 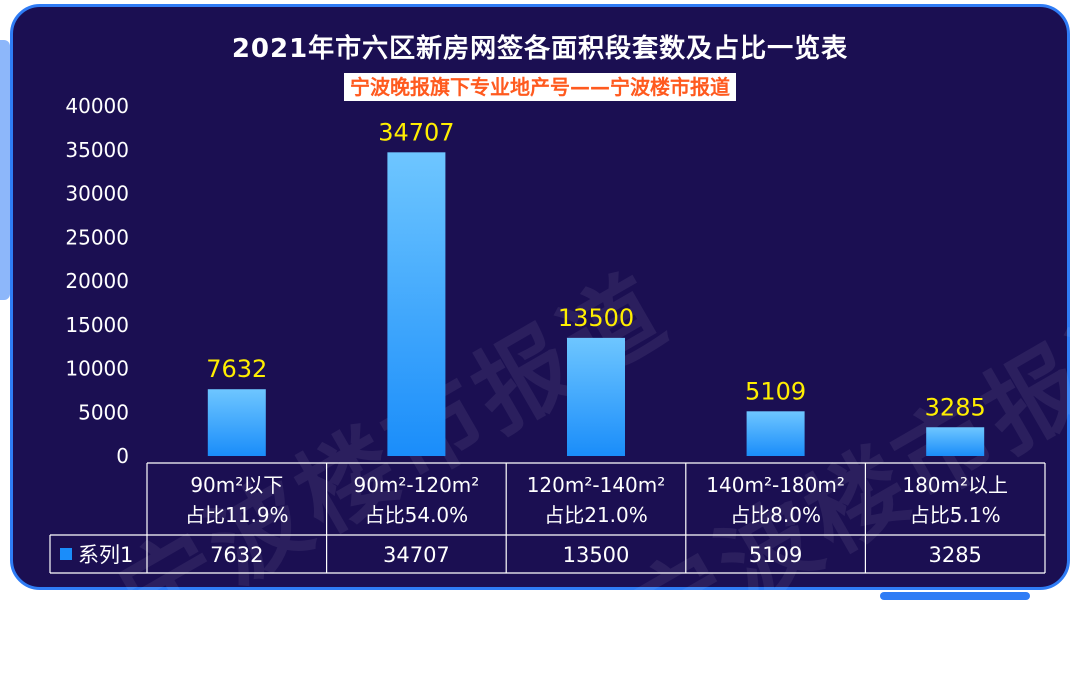 I want to click on legend-label: 系列1, so click(x=105, y=555).